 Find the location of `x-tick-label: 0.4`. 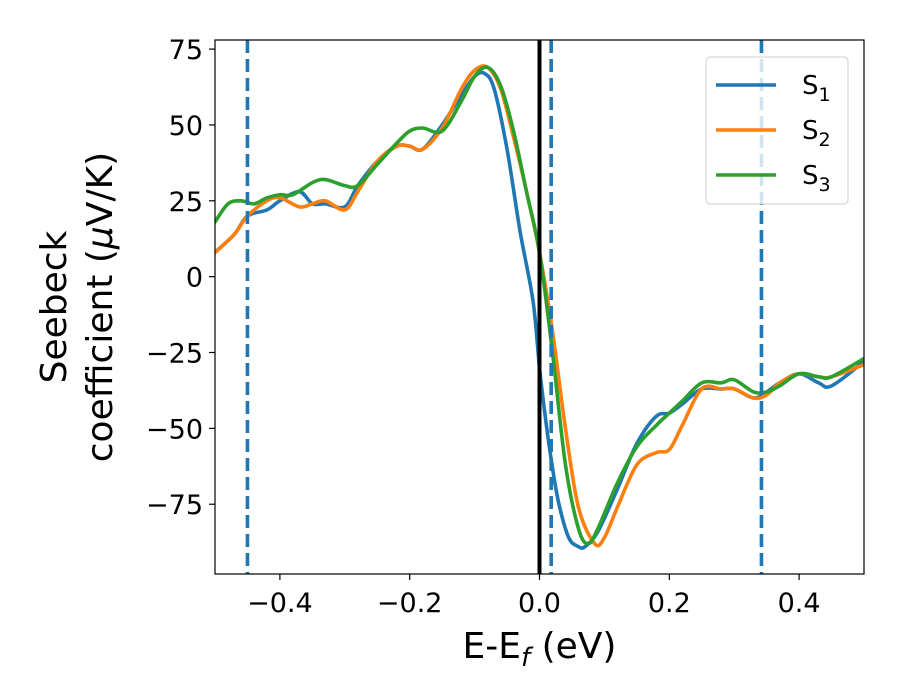

x-tick-label: 0.4 is located at coordinates (799, 603).